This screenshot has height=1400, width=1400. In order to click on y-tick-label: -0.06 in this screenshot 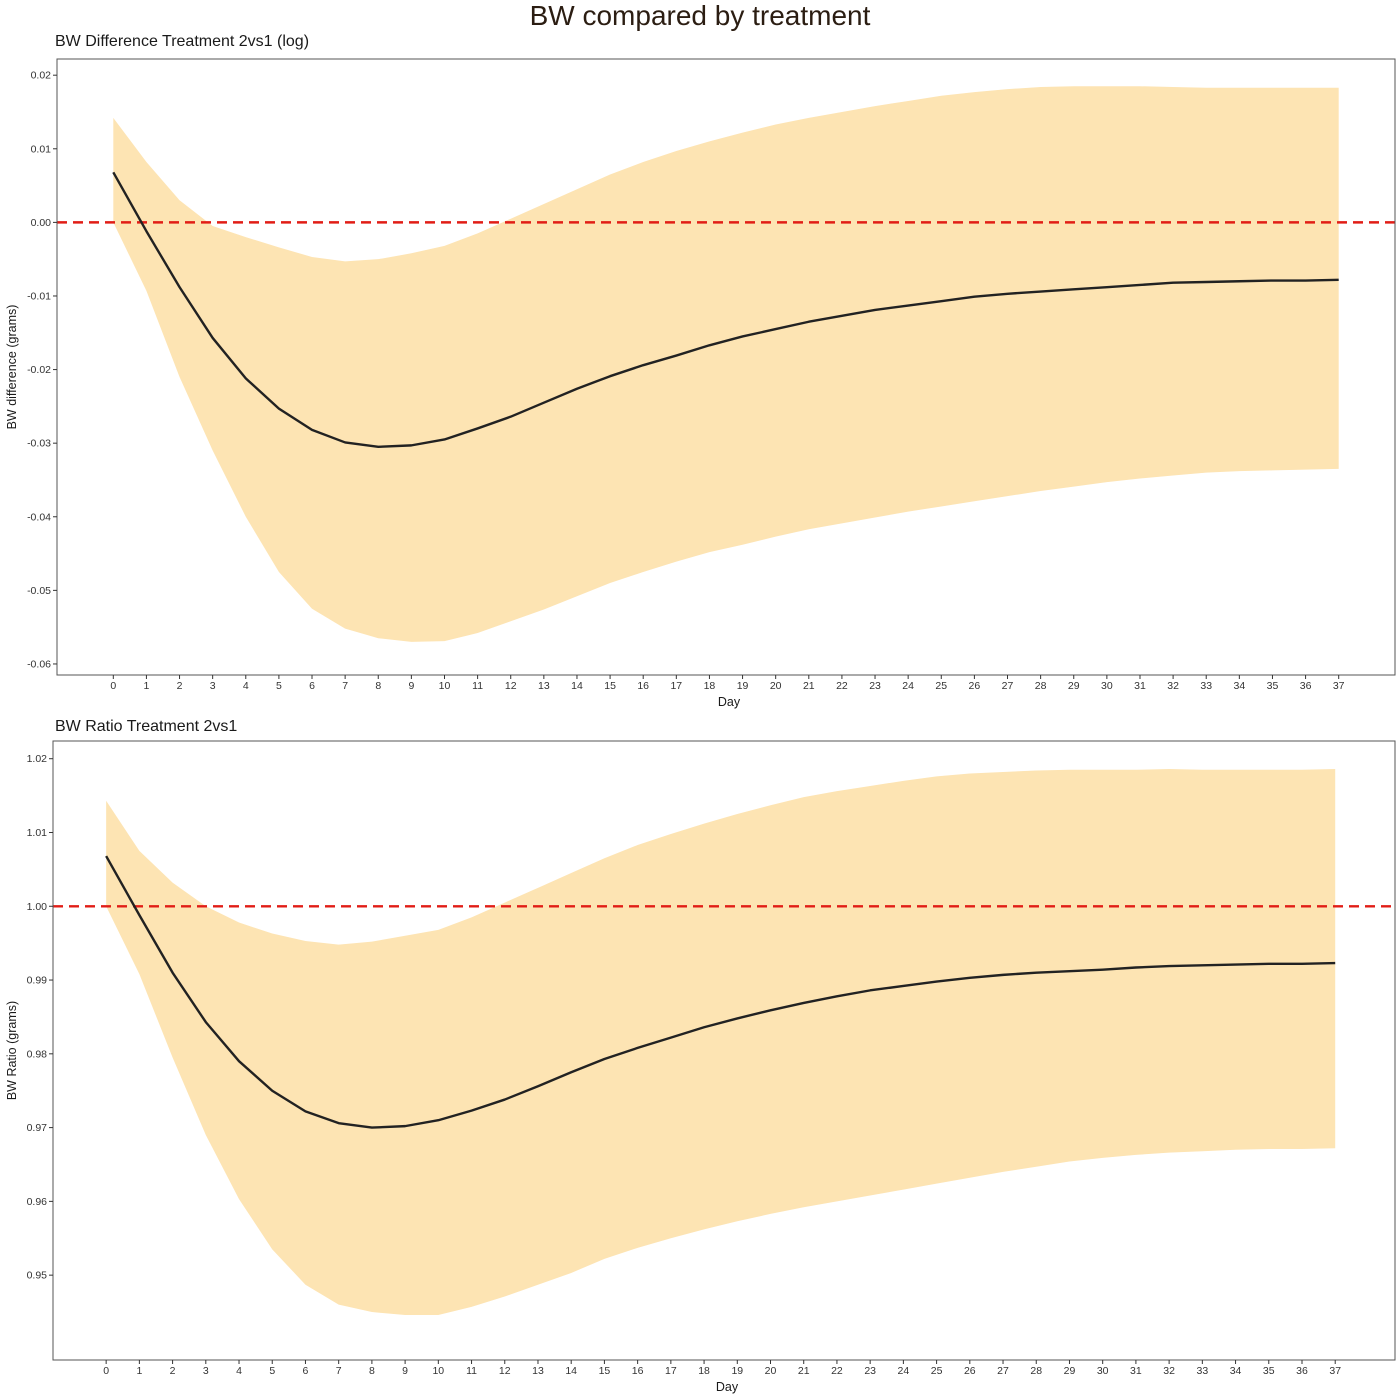, I will do `click(39, 664)`.